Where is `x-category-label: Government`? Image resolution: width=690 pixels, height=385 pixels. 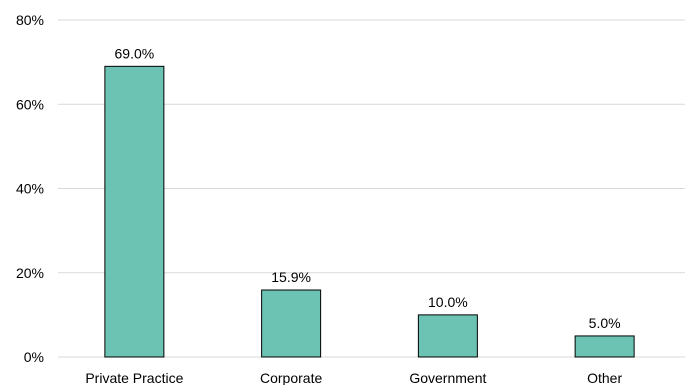
x-category-label: Government is located at coordinates (447, 377).